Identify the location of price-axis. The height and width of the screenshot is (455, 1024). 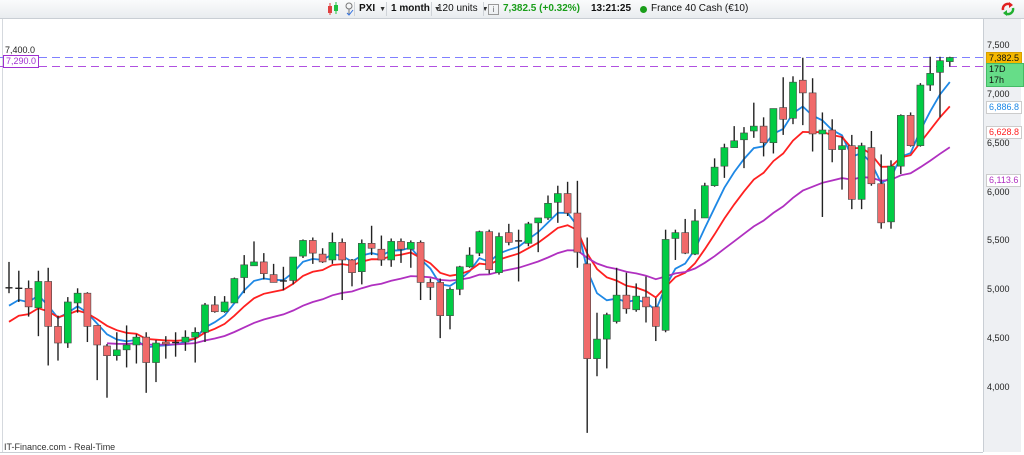
(1002, 235).